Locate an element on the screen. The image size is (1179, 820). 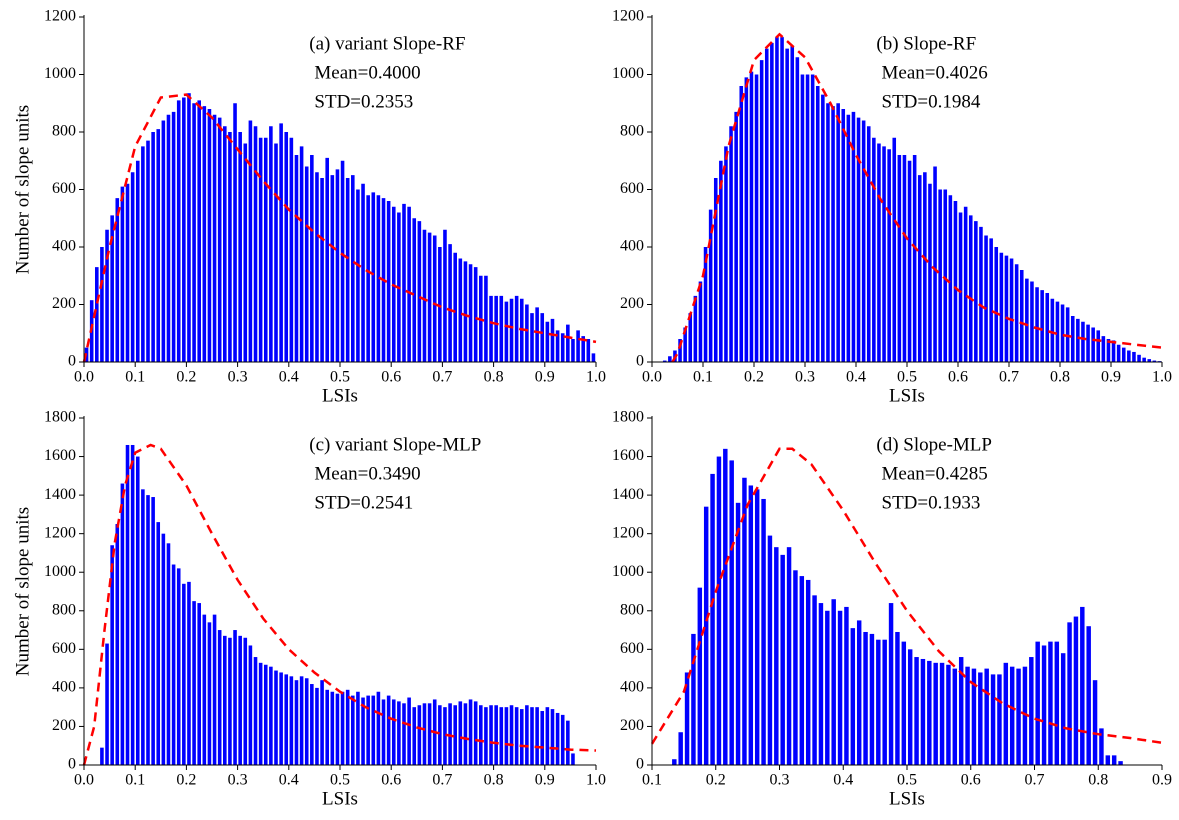
x-tick-label: 0.6 is located at coordinates (391, 377).